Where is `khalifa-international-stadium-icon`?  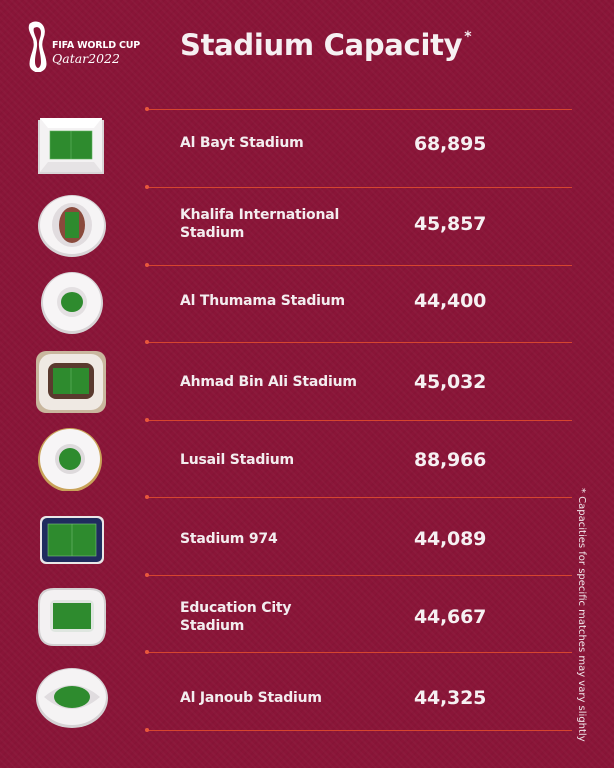
khalifa-international-stadium-icon is located at coordinates (72, 226).